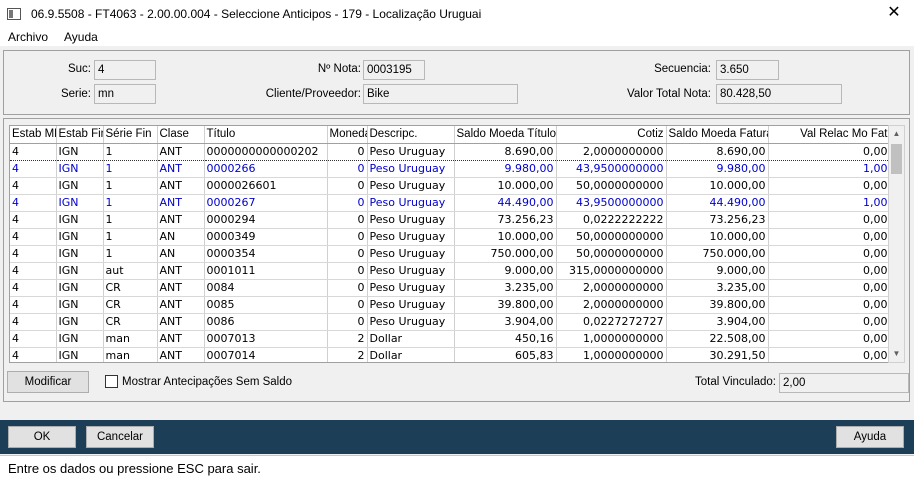 The width and height of the screenshot is (914, 481). Describe the element at coordinates (717, 203) in the screenshot. I see `cell-saldo-moeda-fatura: 44.490,00` at that location.